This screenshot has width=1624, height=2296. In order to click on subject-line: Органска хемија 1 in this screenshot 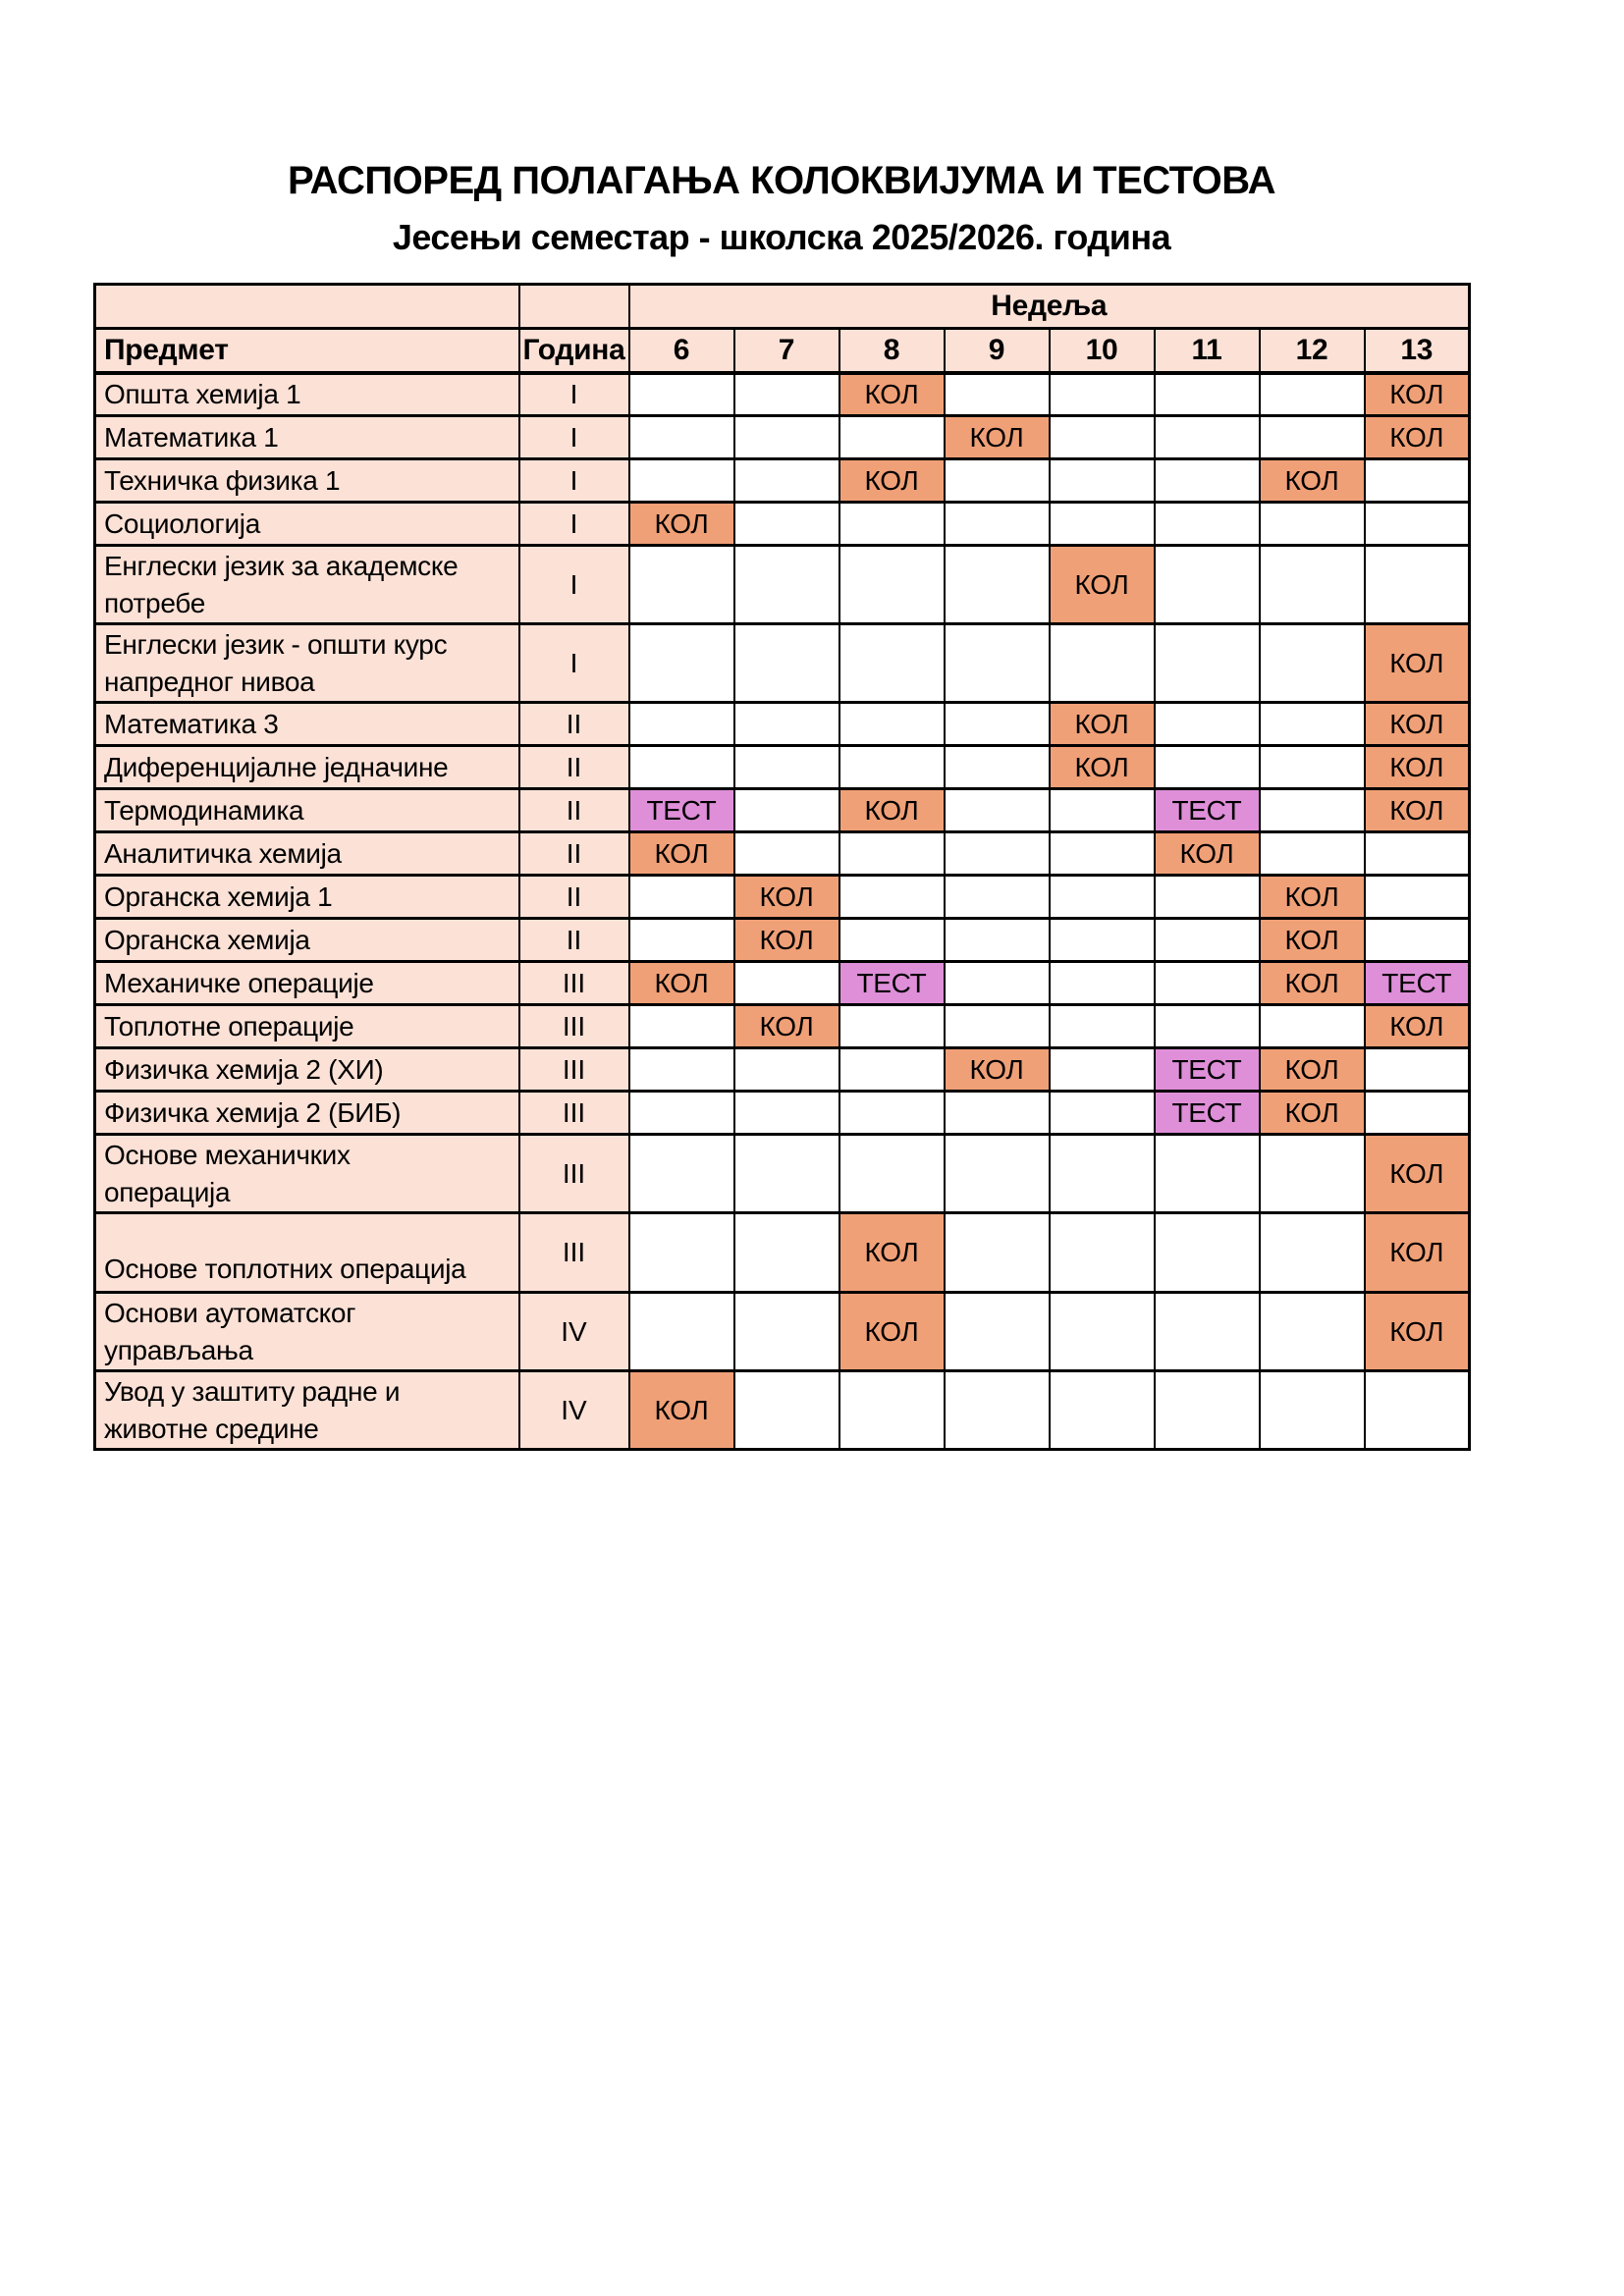, I will do `click(218, 896)`.